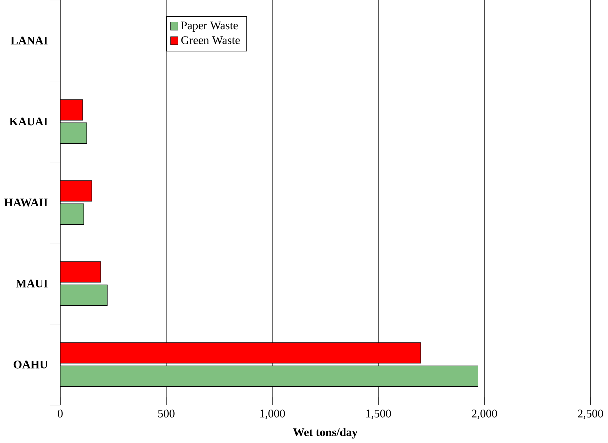 Image resolution: width=608 pixels, height=443 pixels. Describe the element at coordinates (485, 415) in the screenshot. I see `x-tick-label: 2,000` at that location.